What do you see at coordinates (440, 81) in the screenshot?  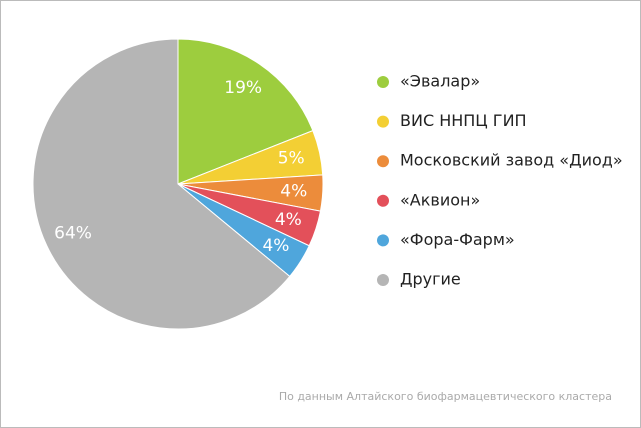 I see `legend-label: «Эвалар»` at bounding box center [440, 81].